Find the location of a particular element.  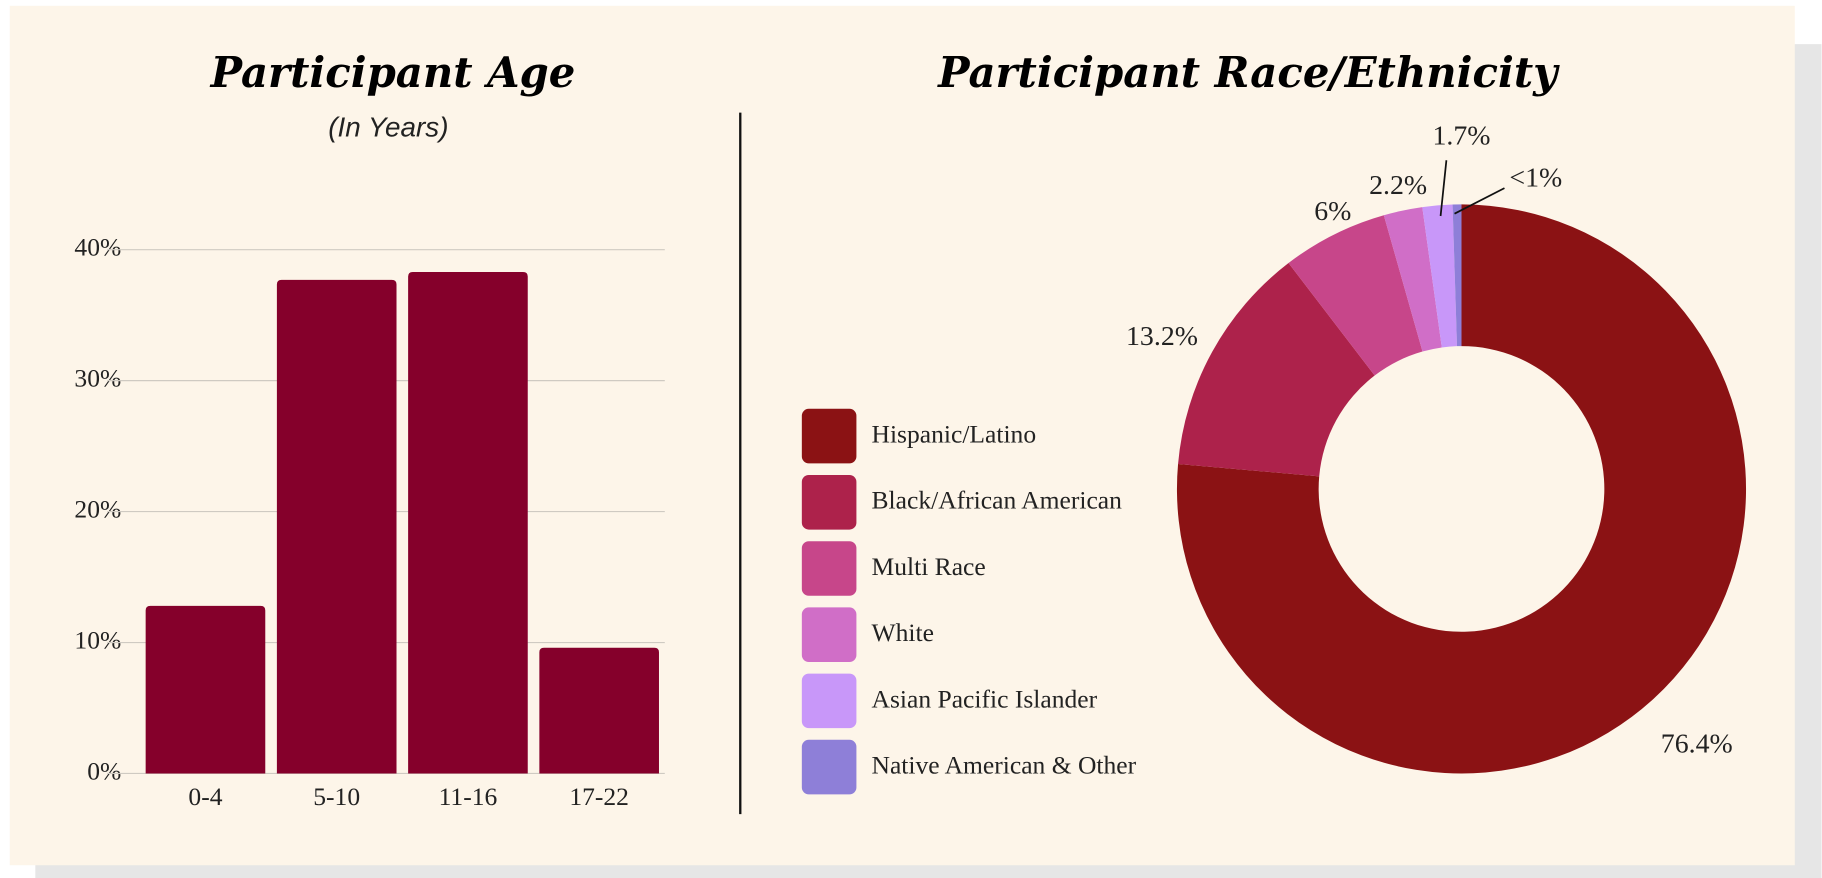

data-label: 76.4% is located at coordinates (1697, 743).